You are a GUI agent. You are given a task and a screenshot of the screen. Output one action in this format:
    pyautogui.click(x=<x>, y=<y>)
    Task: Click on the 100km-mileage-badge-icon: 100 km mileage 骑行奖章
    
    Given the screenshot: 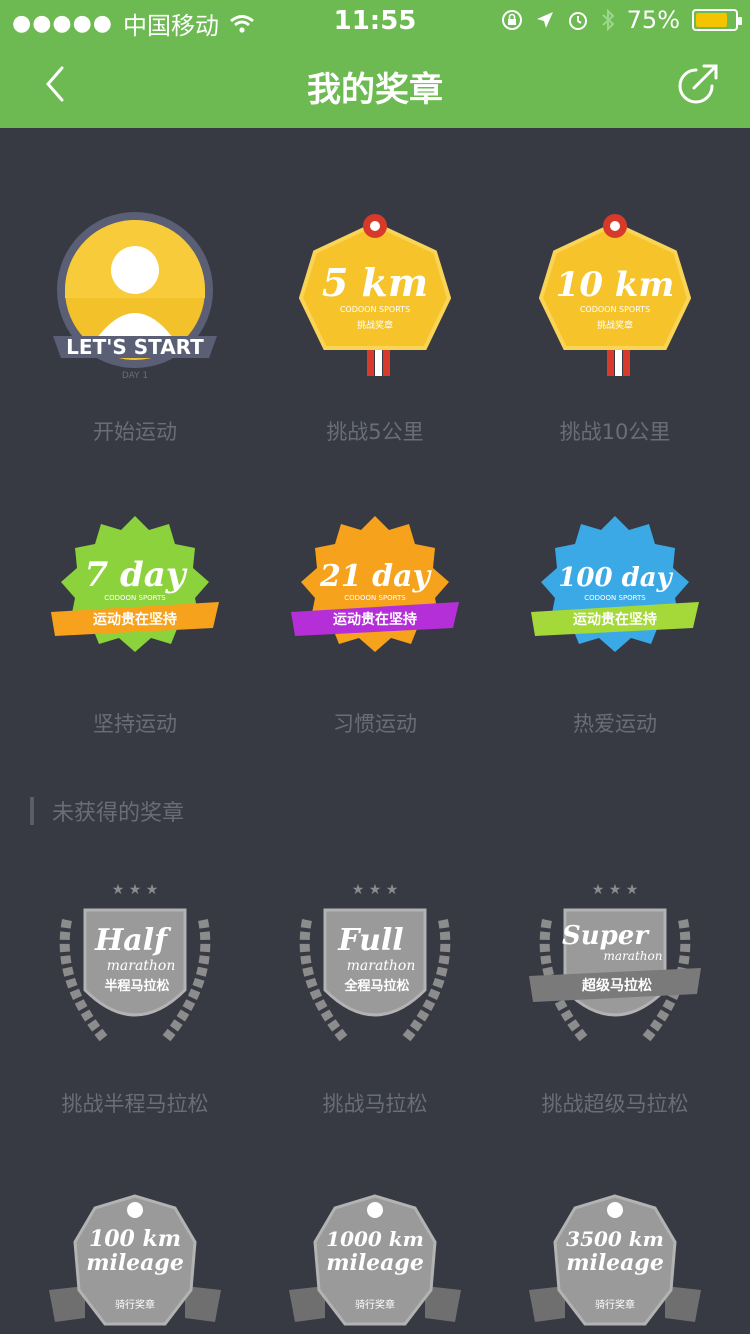 What is the action you would take?
    pyautogui.click(x=135, y=1260)
    